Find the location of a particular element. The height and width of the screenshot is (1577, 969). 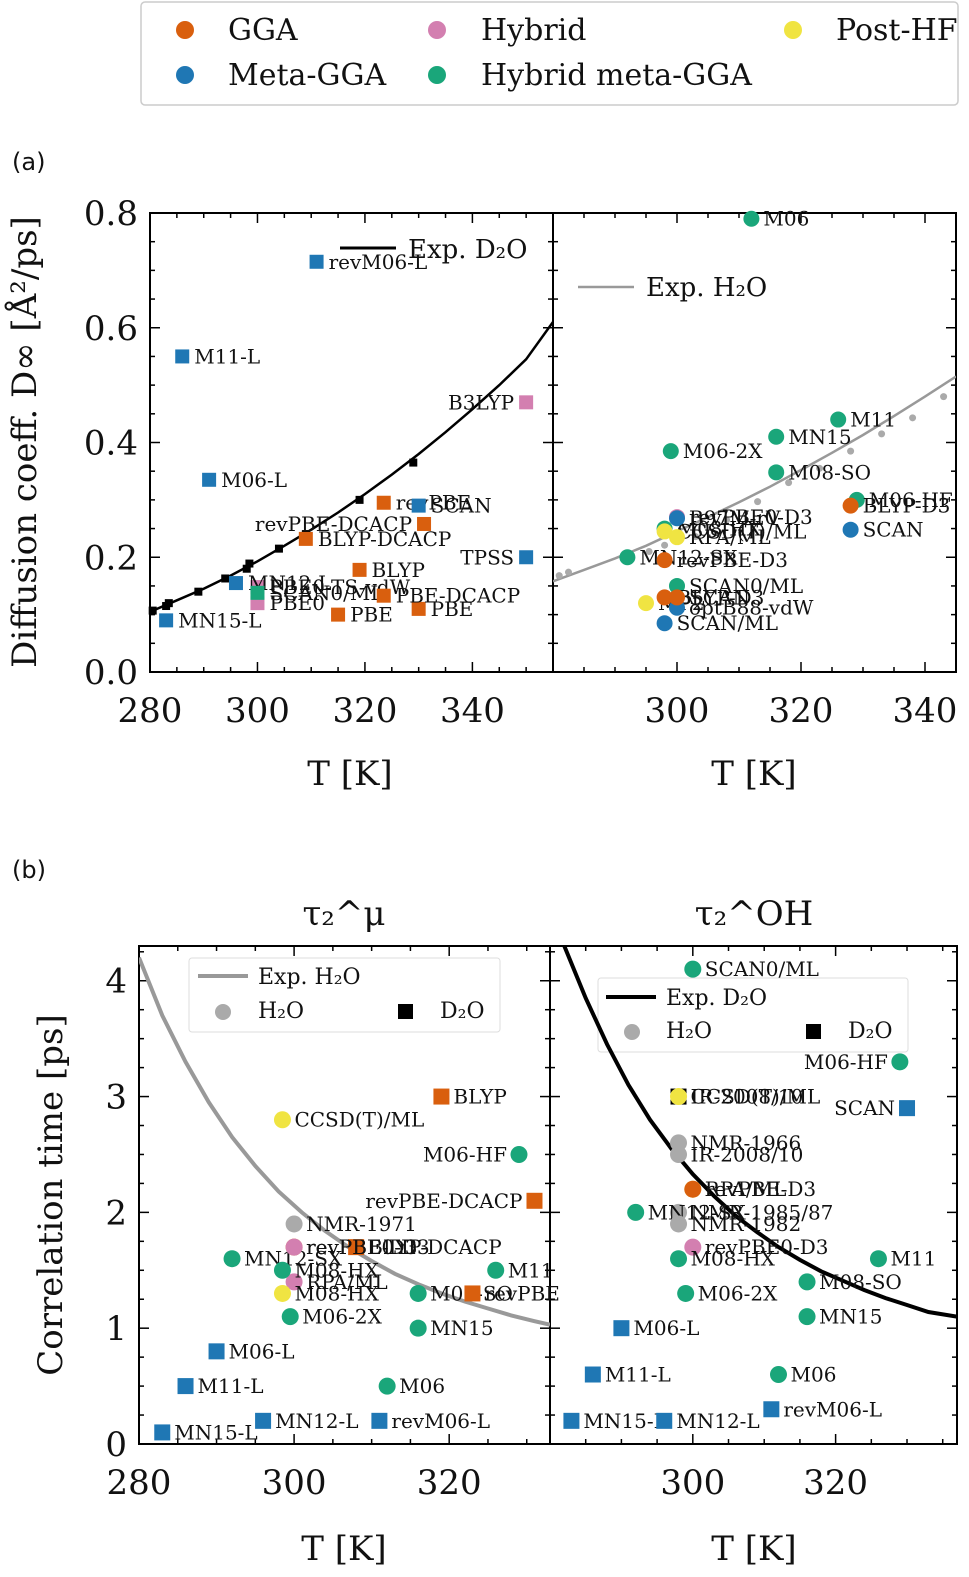

x-tick-label: 320 is located at coordinates (835, 1483).